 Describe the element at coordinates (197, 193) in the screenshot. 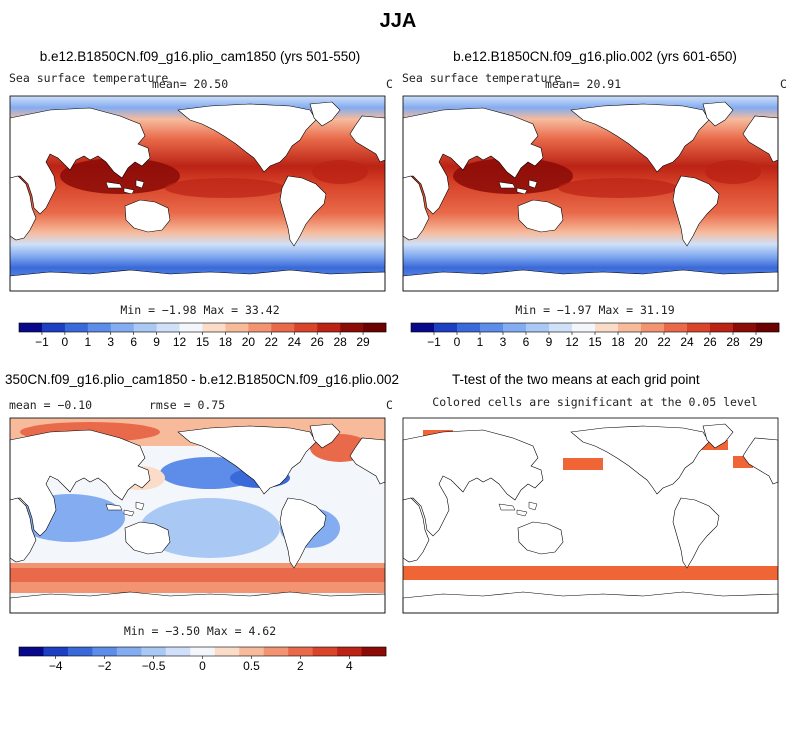

I see `panel-1-map` at that location.